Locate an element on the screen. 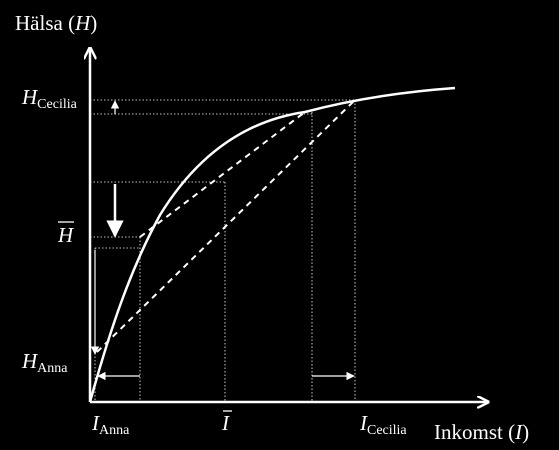 The height and width of the screenshot is (450, 559). chord is located at coordinates (222, 174).